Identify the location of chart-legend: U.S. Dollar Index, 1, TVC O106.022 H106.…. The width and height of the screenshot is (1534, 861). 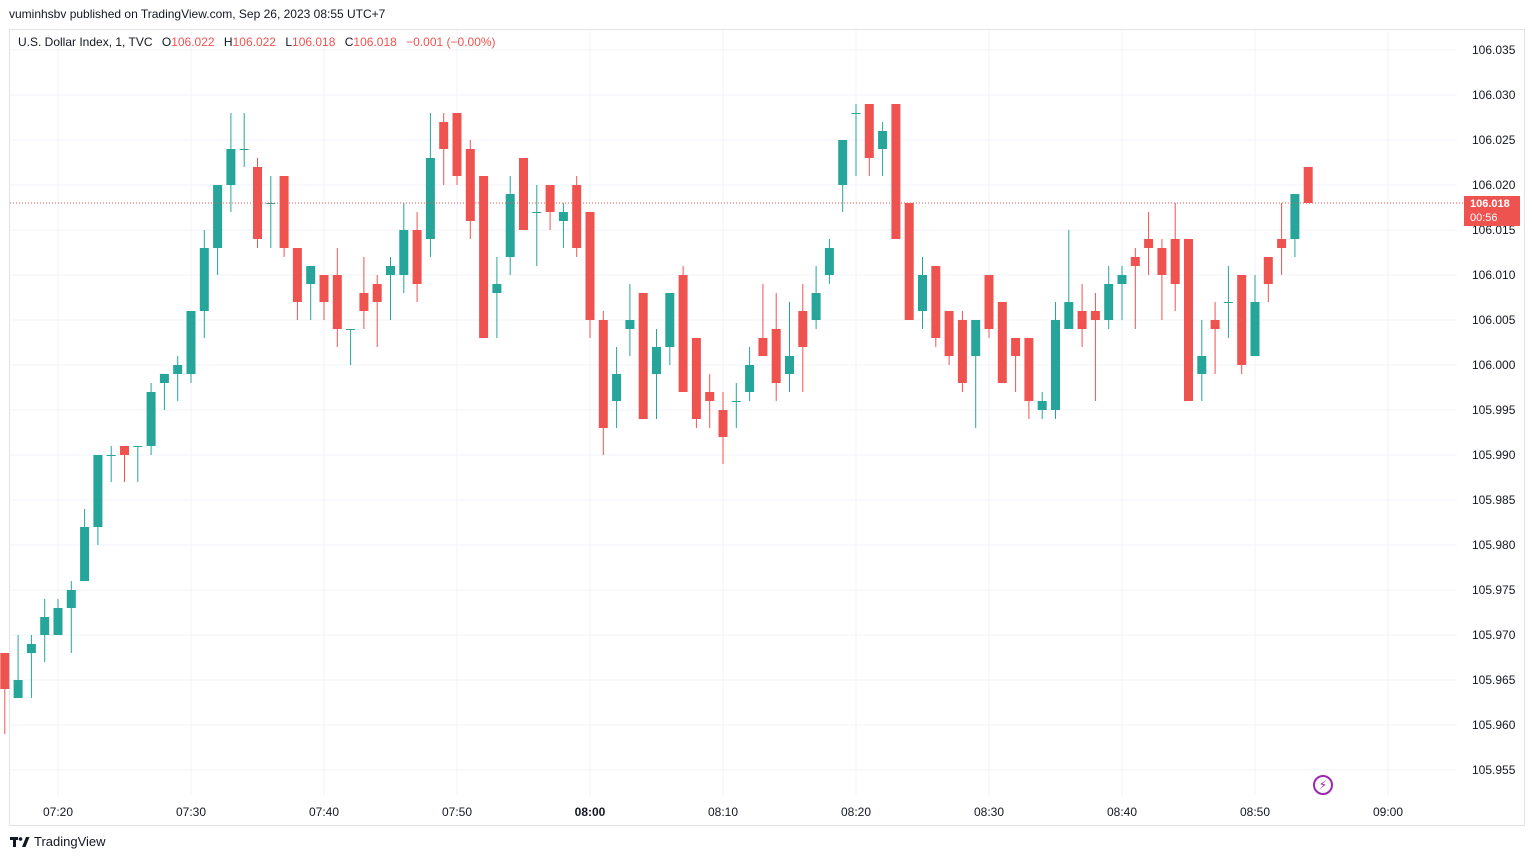
(260, 42).